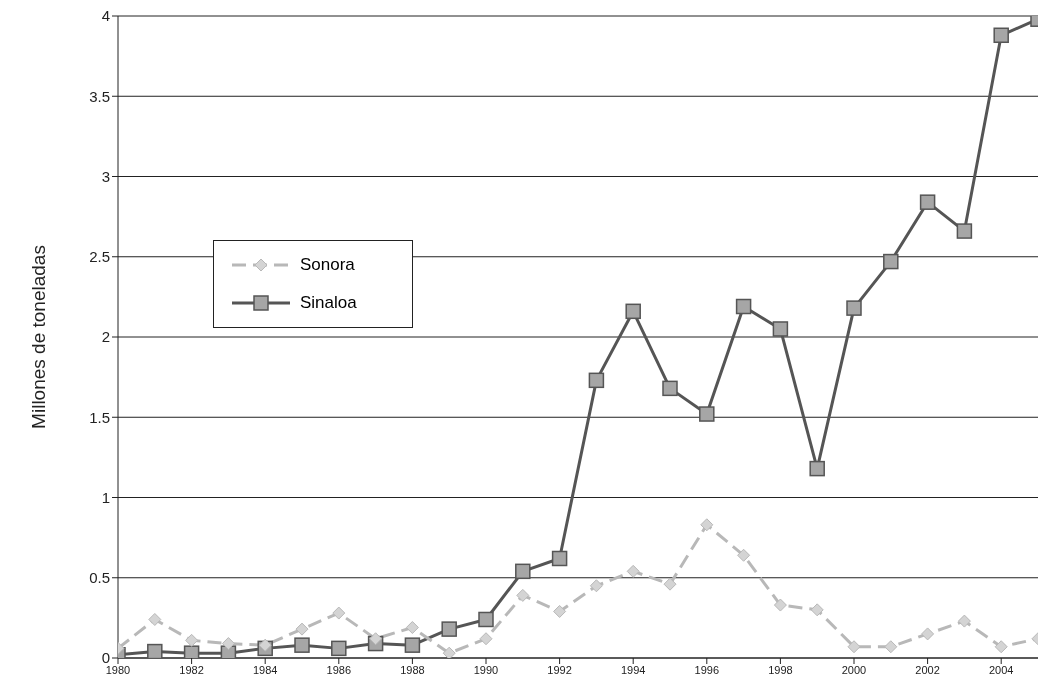 The height and width of the screenshot is (699, 1045). What do you see at coordinates (328, 303) in the screenshot?
I see `legend-label: Sinaloa` at bounding box center [328, 303].